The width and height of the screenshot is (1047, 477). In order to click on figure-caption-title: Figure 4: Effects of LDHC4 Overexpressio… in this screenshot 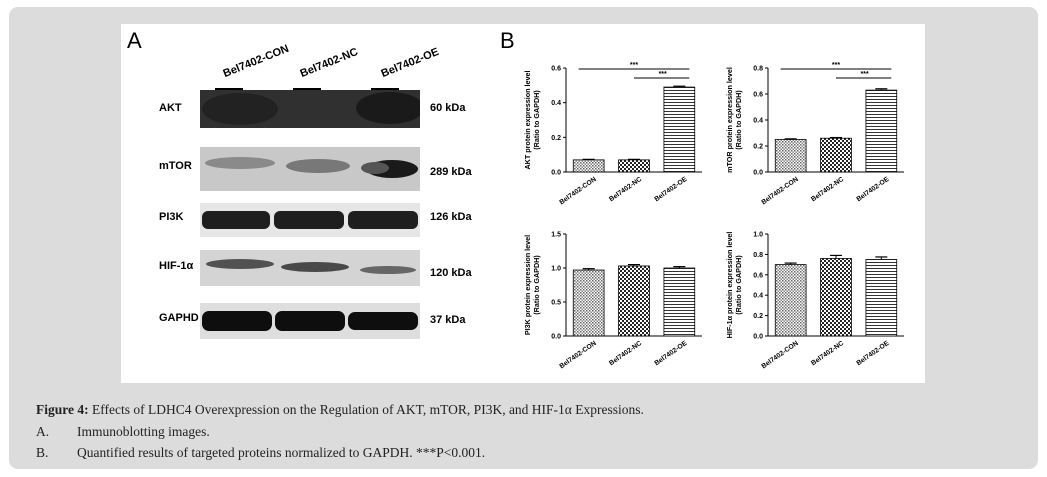, I will do `click(340, 410)`.